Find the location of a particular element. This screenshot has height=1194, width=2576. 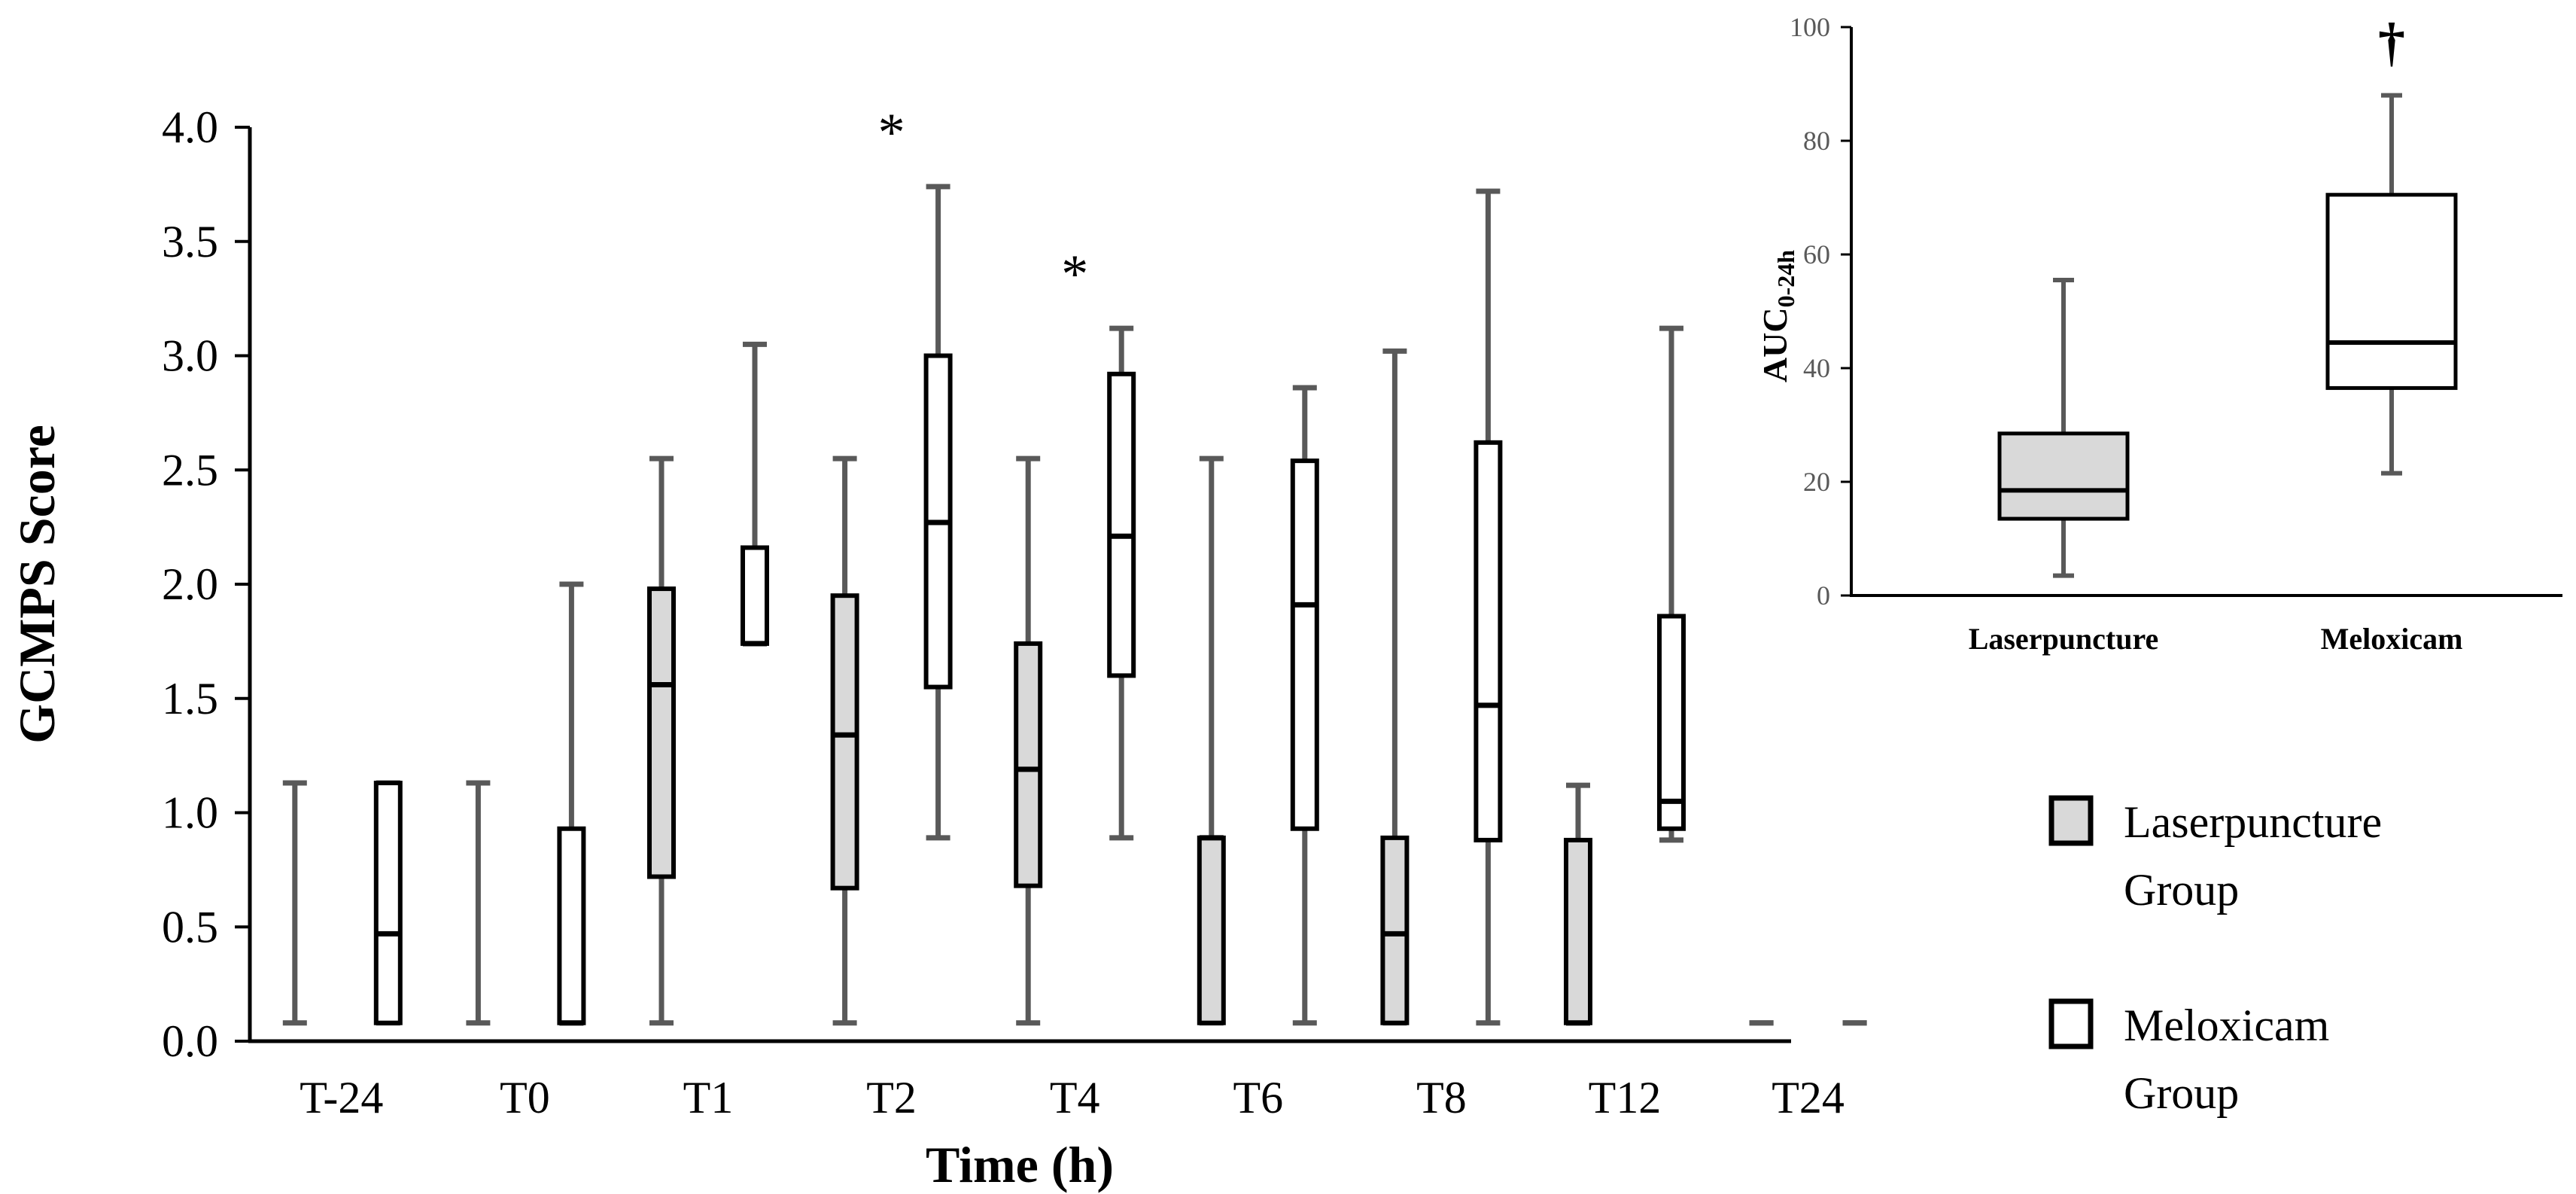

main-y-tick-label: 2.5 is located at coordinates (190, 470).